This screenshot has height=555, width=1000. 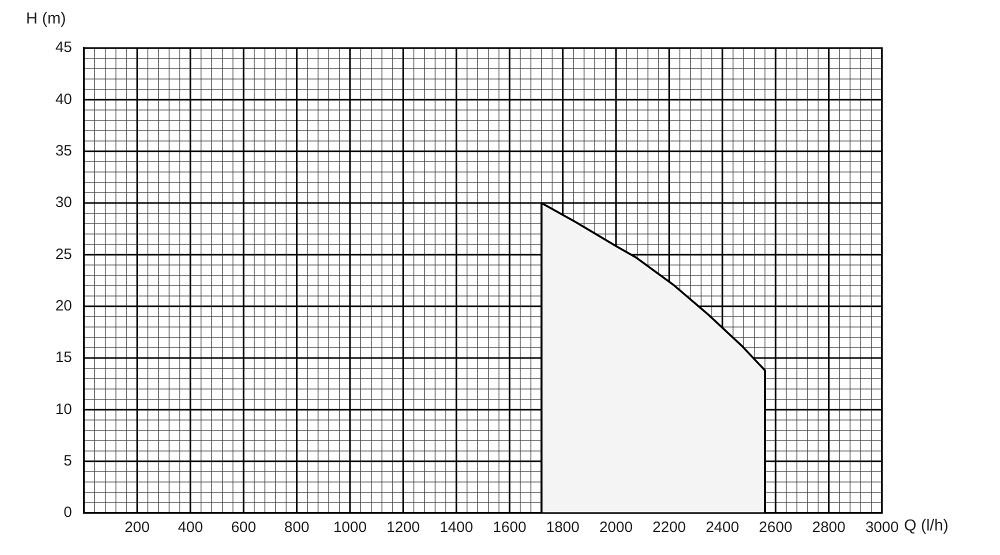 What do you see at coordinates (137, 527) in the screenshot?
I see `x-tick-label: 200` at bounding box center [137, 527].